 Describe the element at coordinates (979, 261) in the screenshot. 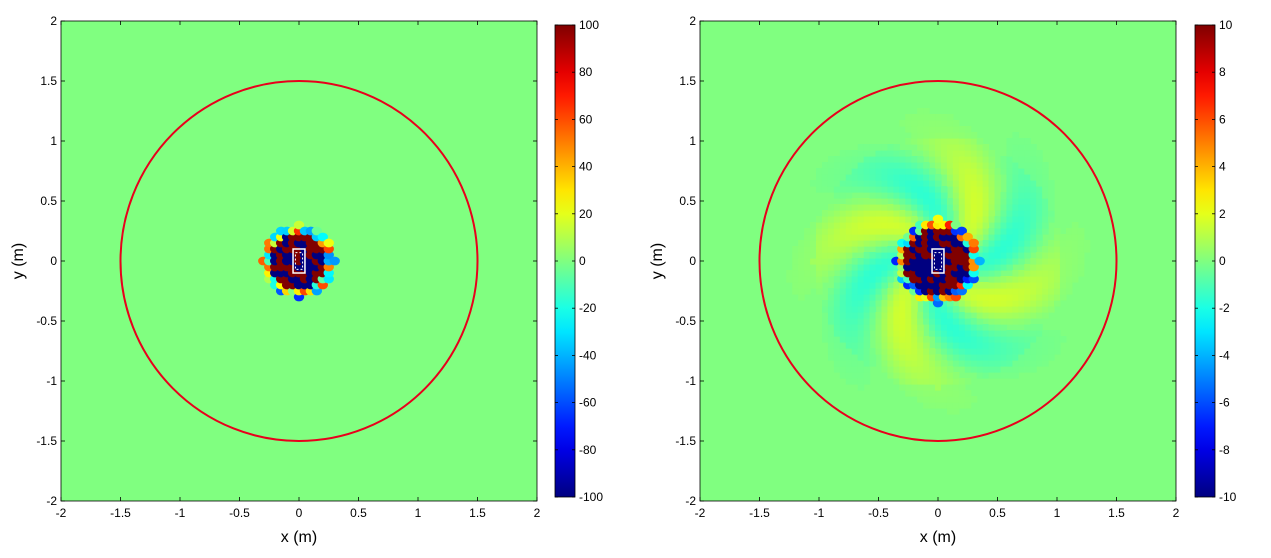

I see `core-cell` at that location.